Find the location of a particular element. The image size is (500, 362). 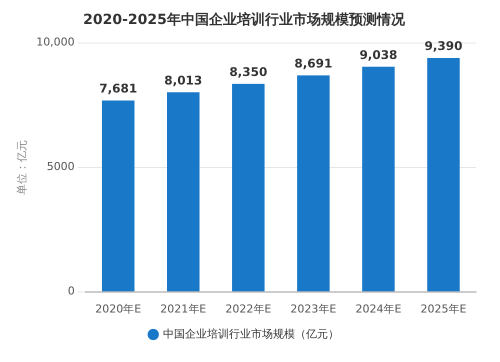

y-axis-title: 单位：亿元 is located at coordinates (21, 167).